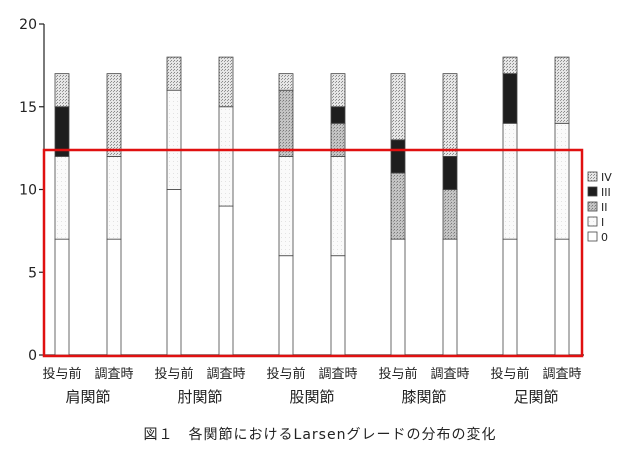 The height and width of the screenshot is (453, 640). Describe the element at coordinates (604, 237) in the screenshot. I see `legend-label: 0` at that location.